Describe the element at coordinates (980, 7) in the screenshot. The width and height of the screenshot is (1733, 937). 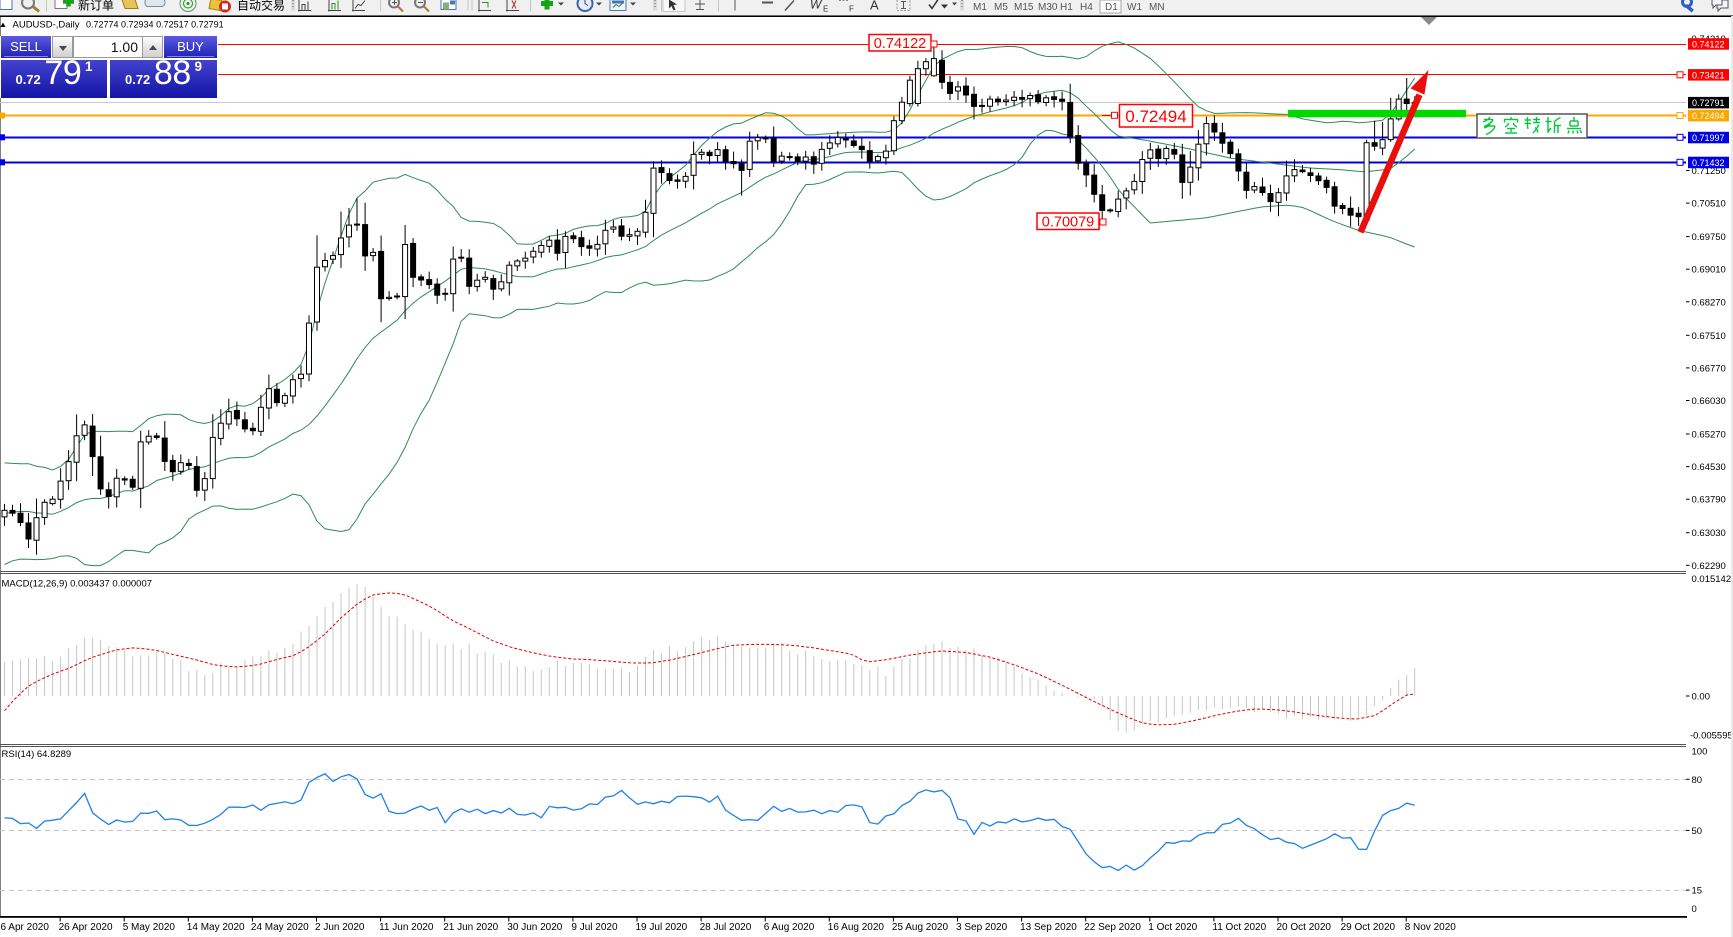
I see `svg-text: M1` at that location.